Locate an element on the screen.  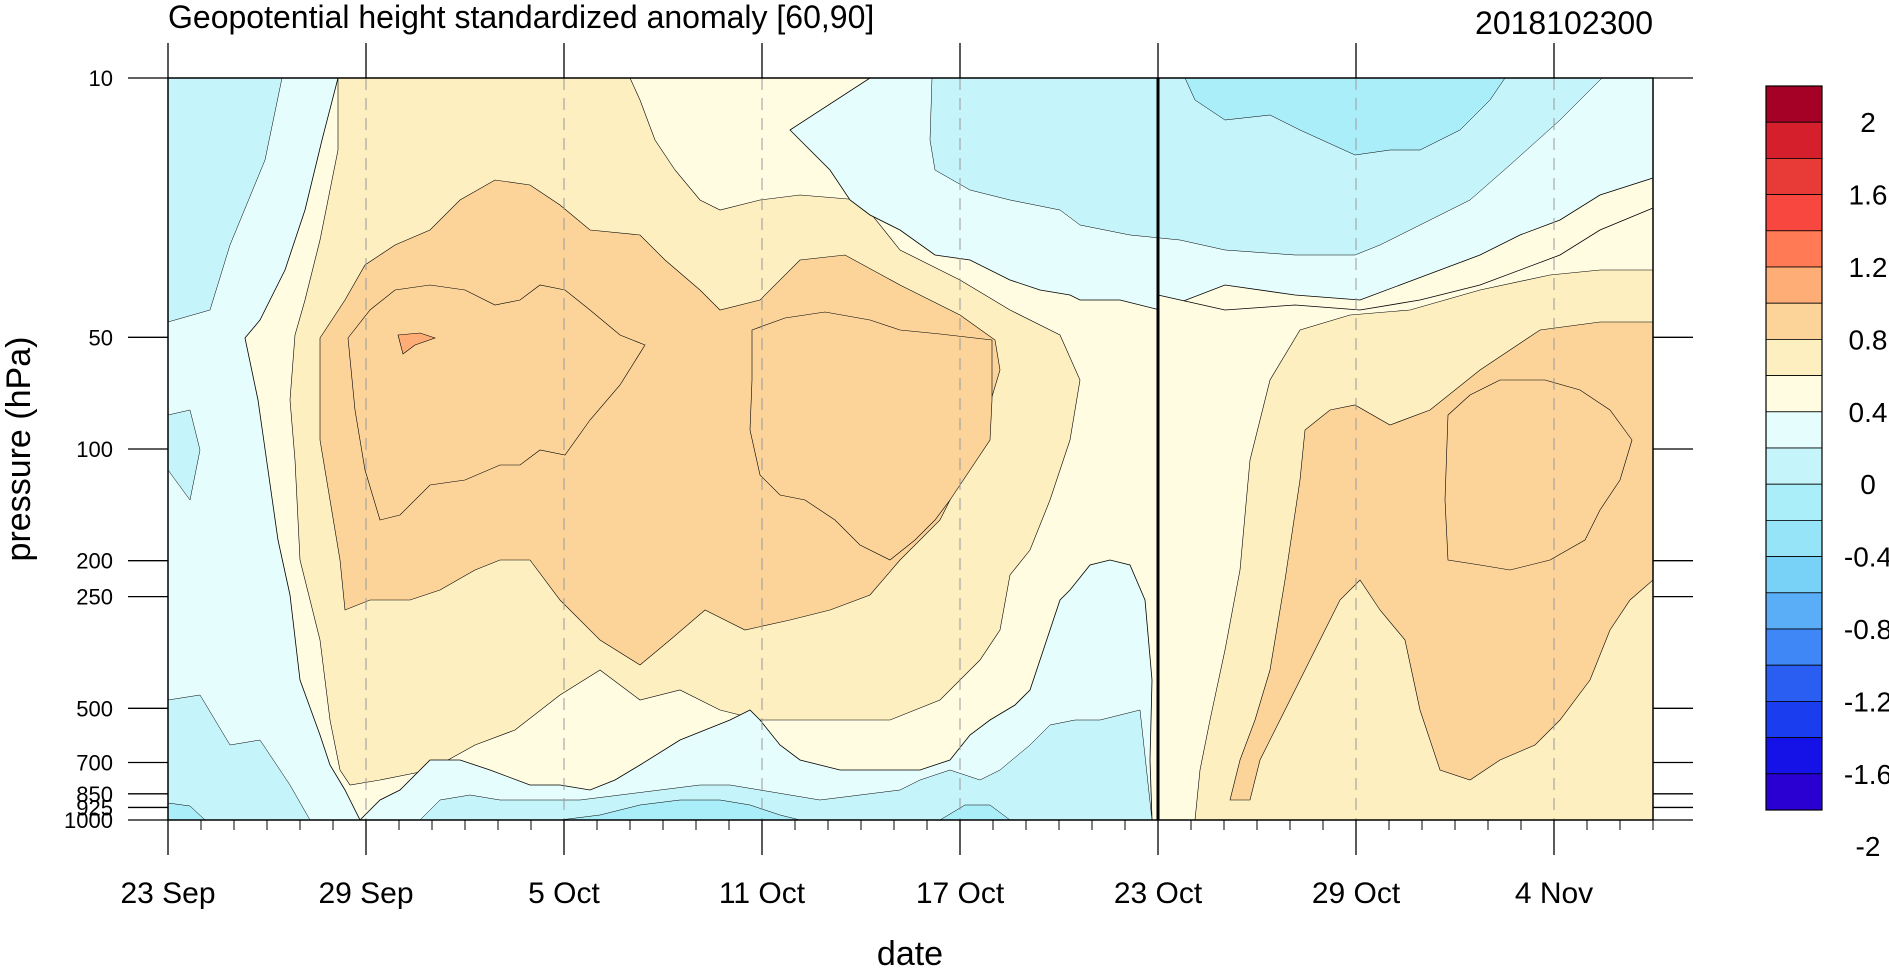
colorbar-label: -0.4 is located at coordinates (1866, 557).